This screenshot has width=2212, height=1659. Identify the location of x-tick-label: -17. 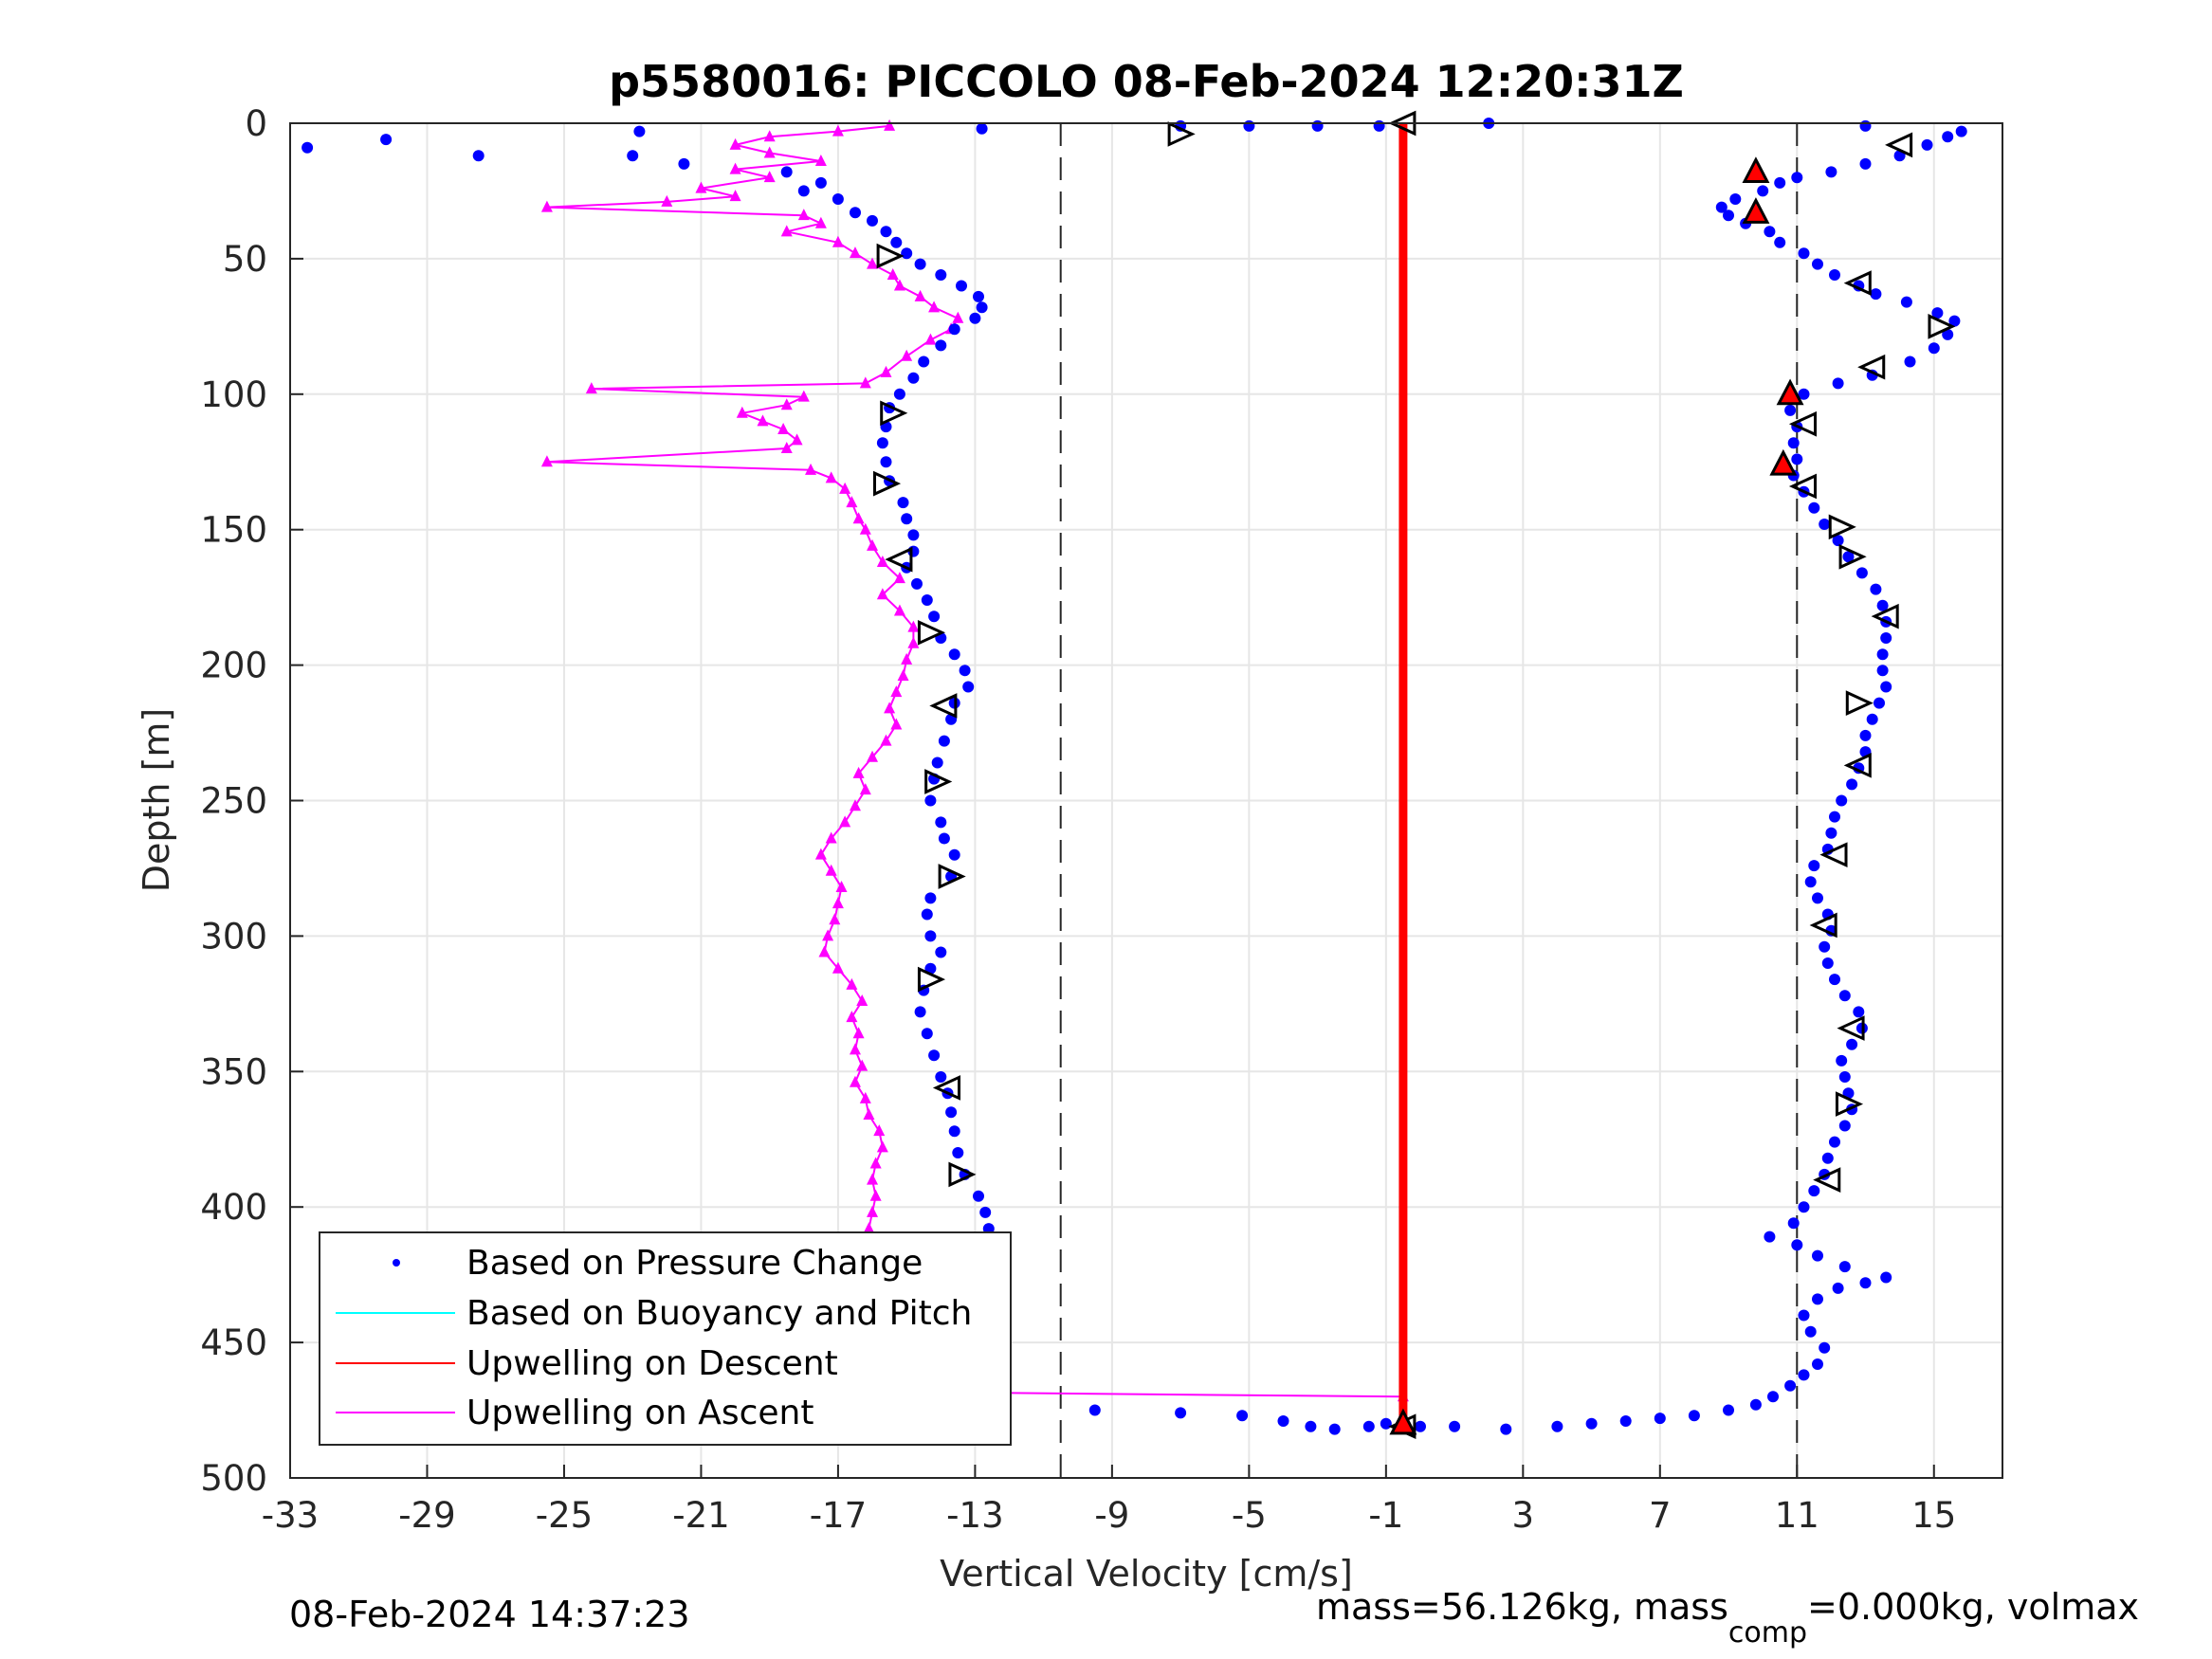
(838, 1515).